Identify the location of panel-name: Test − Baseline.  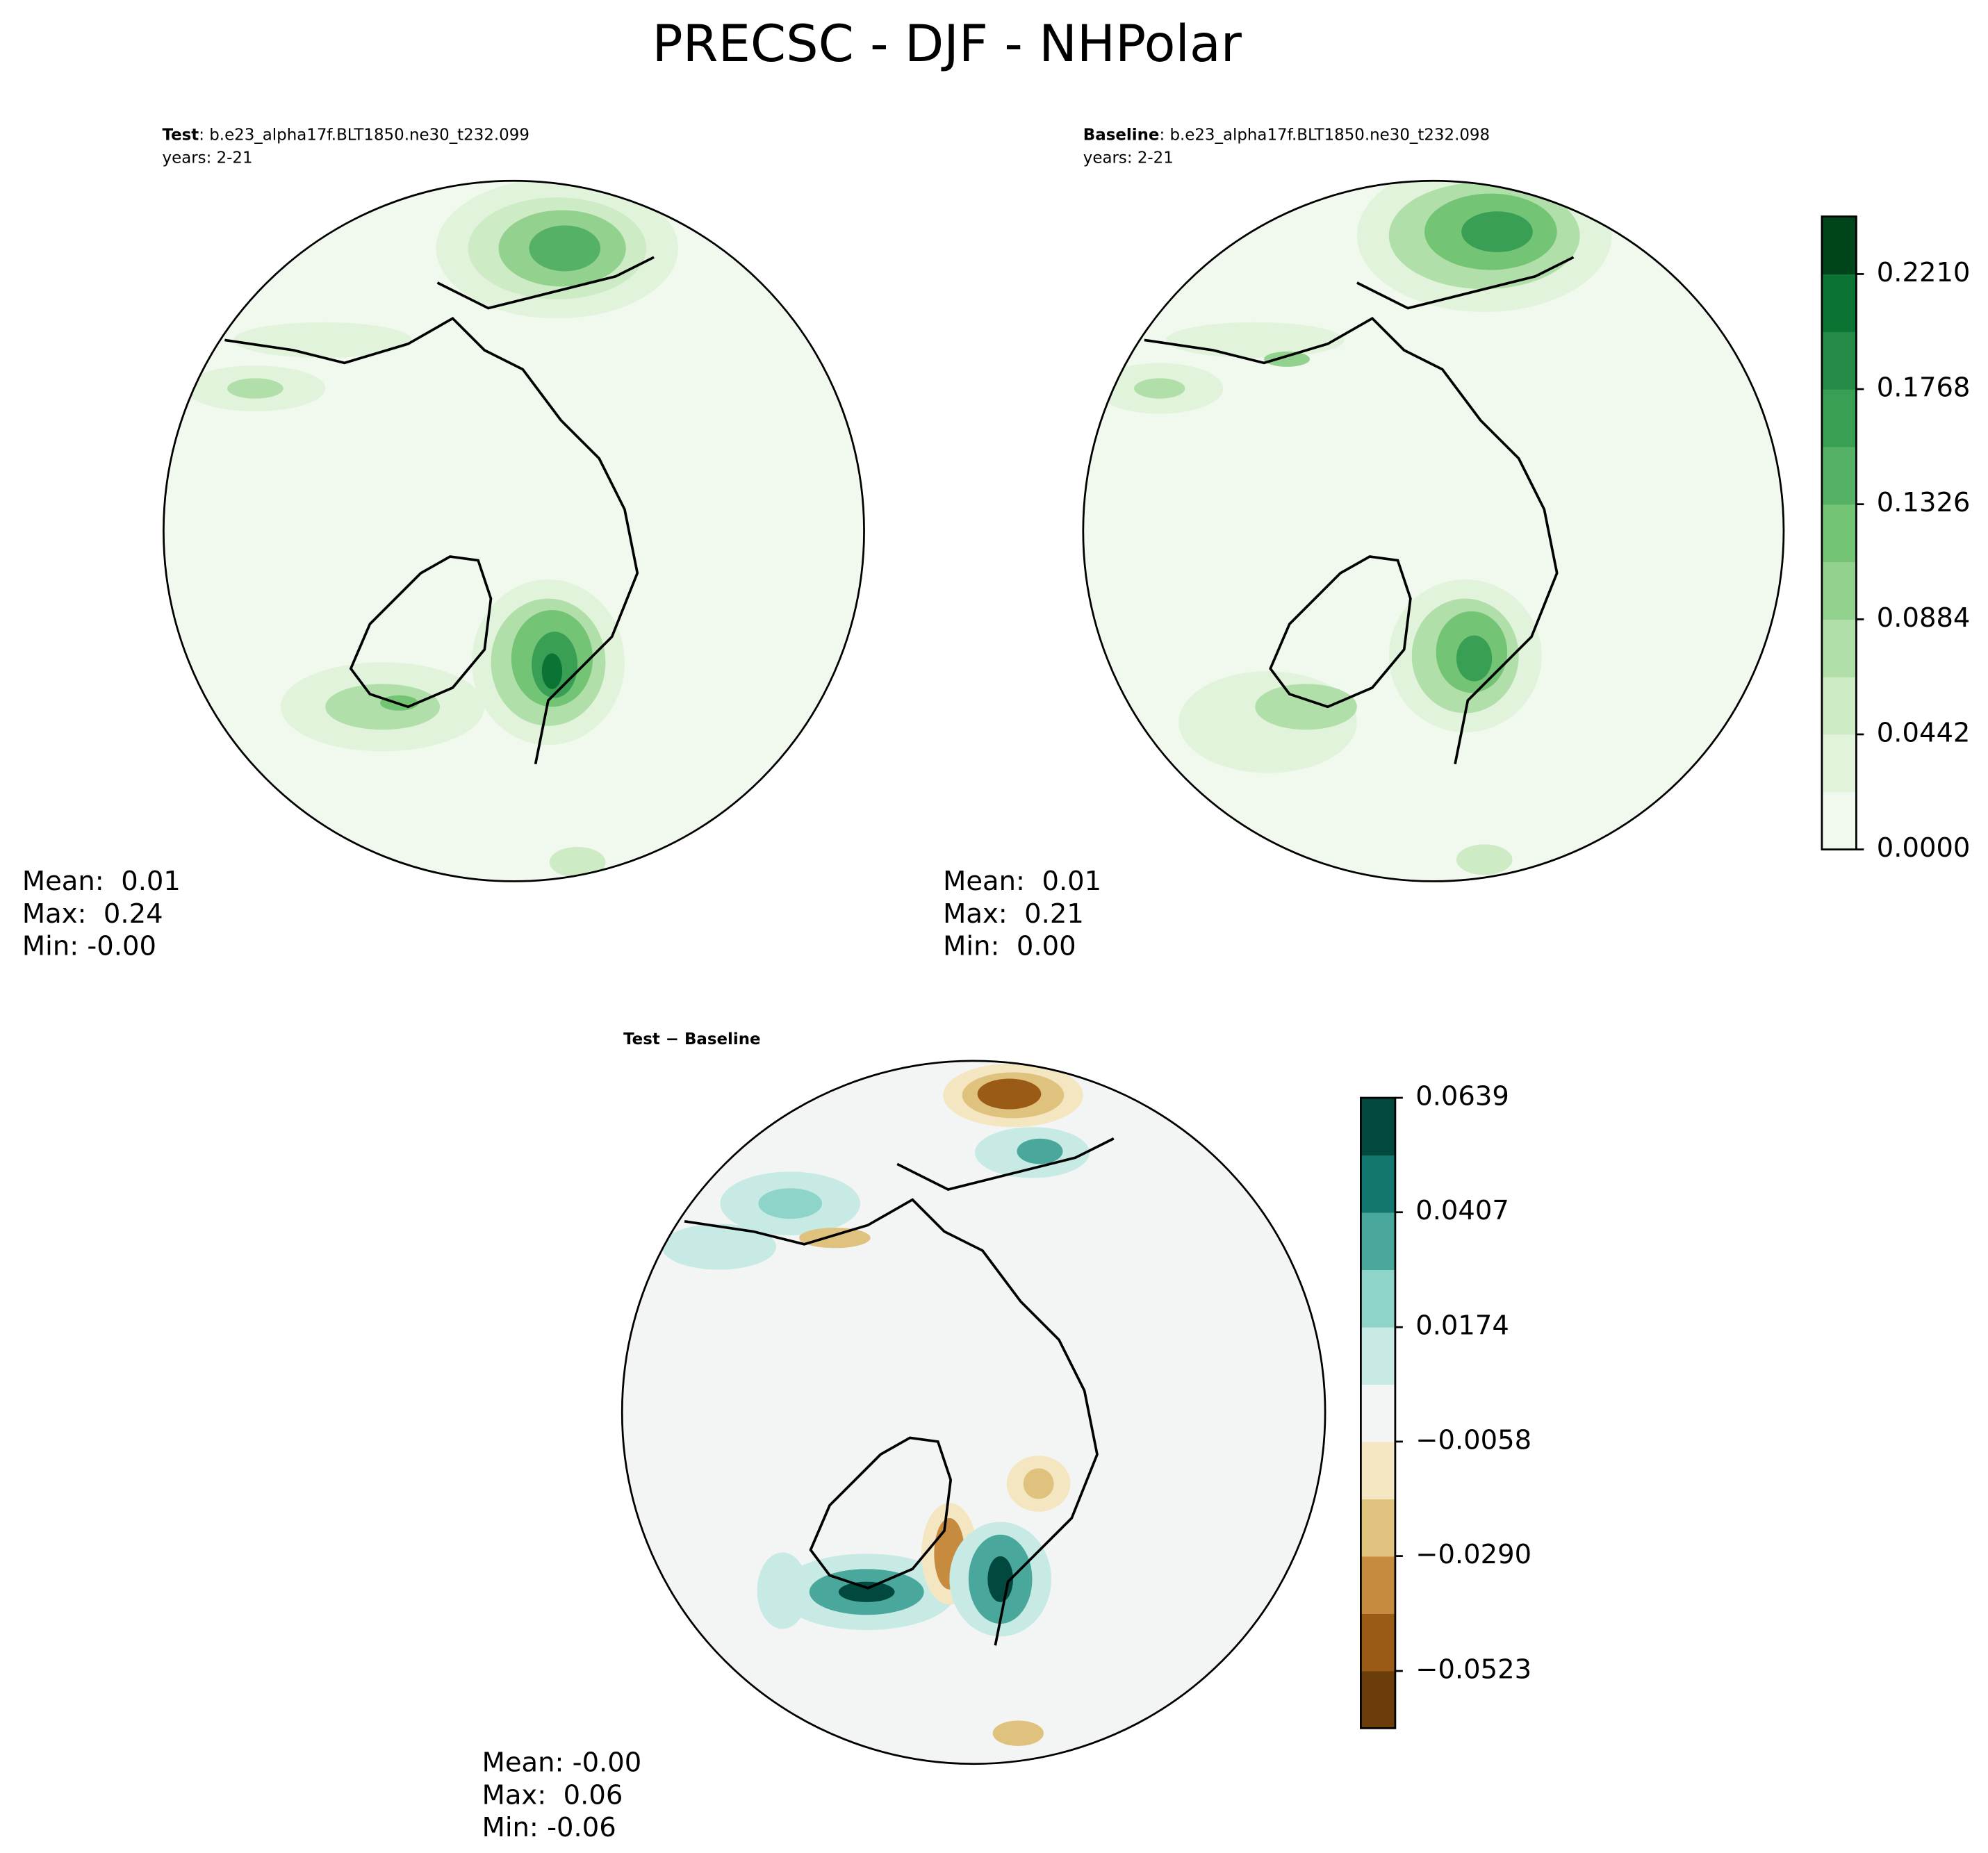
(691, 1039).